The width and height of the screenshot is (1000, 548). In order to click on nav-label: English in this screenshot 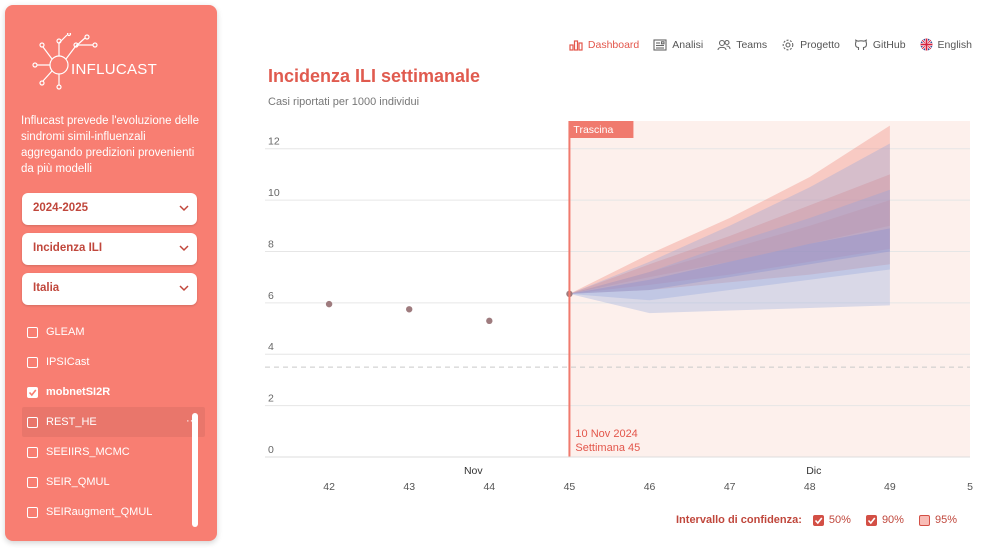, I will do `click(954, 44)`.